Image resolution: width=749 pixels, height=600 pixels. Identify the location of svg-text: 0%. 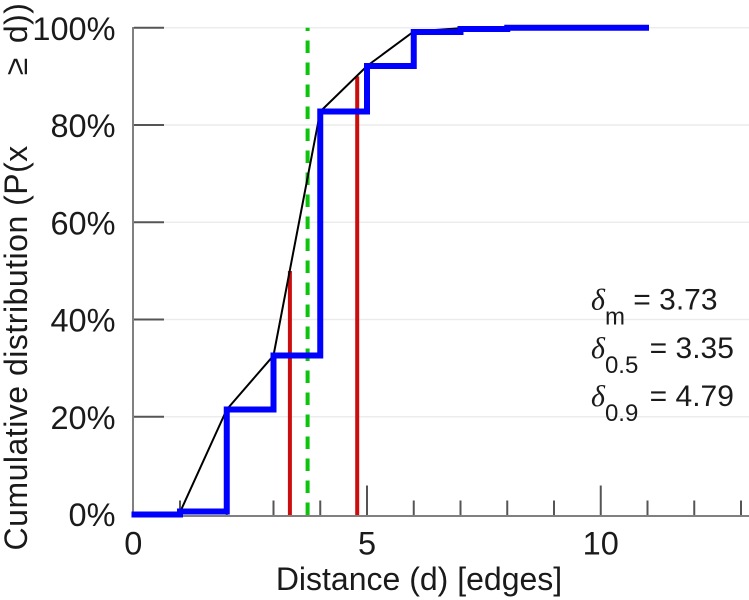
(92, 515).